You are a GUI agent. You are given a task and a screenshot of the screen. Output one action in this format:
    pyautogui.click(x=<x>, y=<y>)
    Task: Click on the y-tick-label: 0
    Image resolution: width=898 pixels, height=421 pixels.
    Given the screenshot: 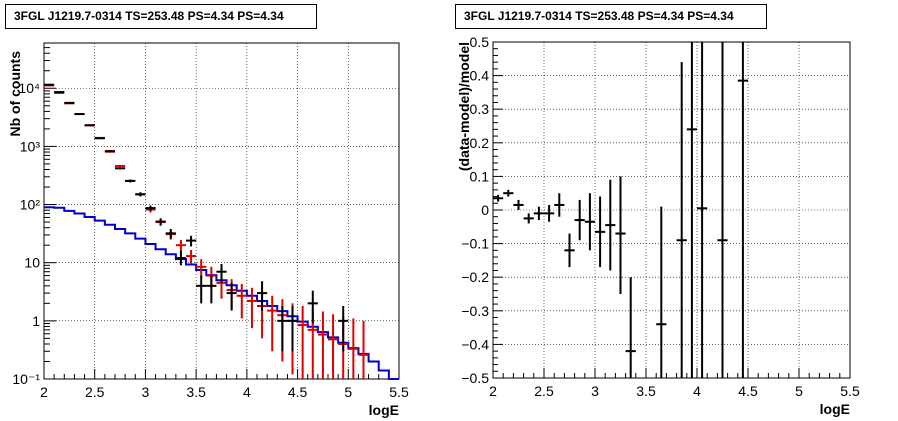 What is the action you would take?
    pyautogui.click(x=485, y=210)
    